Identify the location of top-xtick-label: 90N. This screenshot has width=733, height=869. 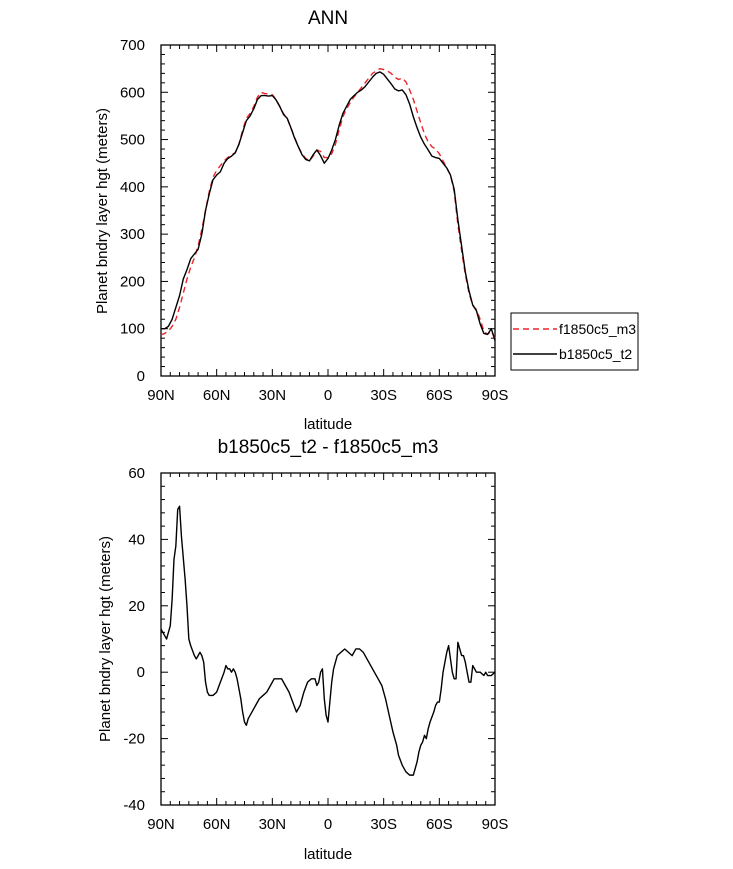
(161, 395).